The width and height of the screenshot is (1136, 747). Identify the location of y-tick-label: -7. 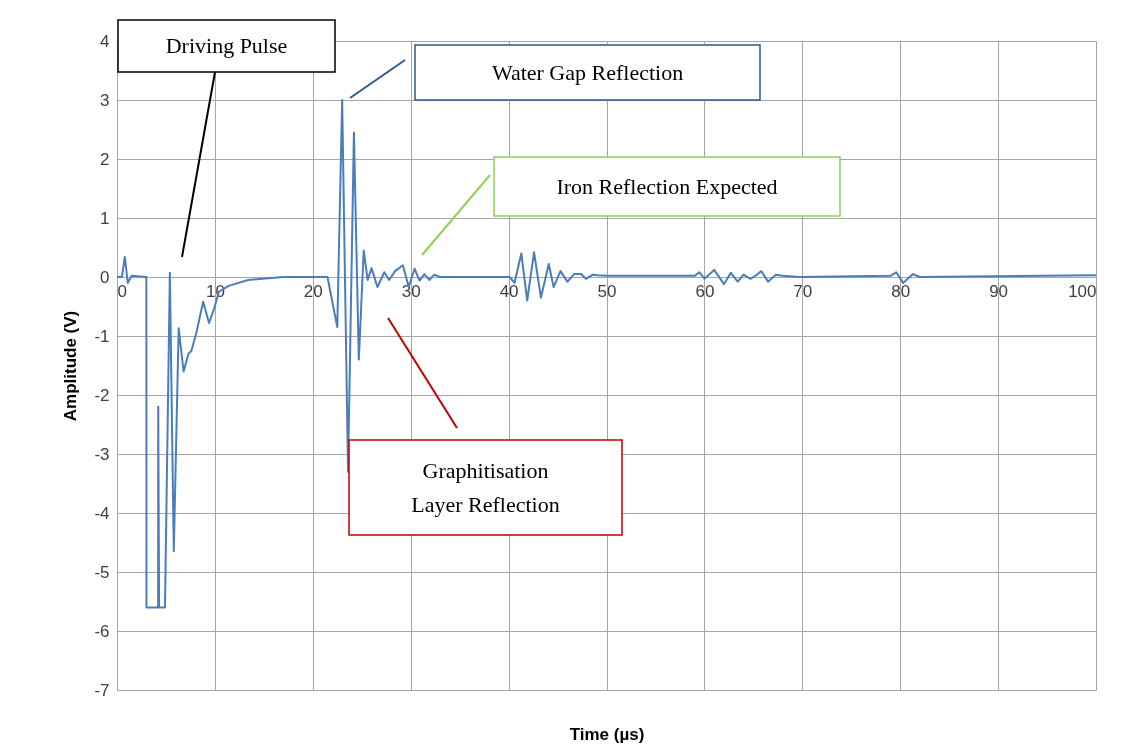
(102, 690).